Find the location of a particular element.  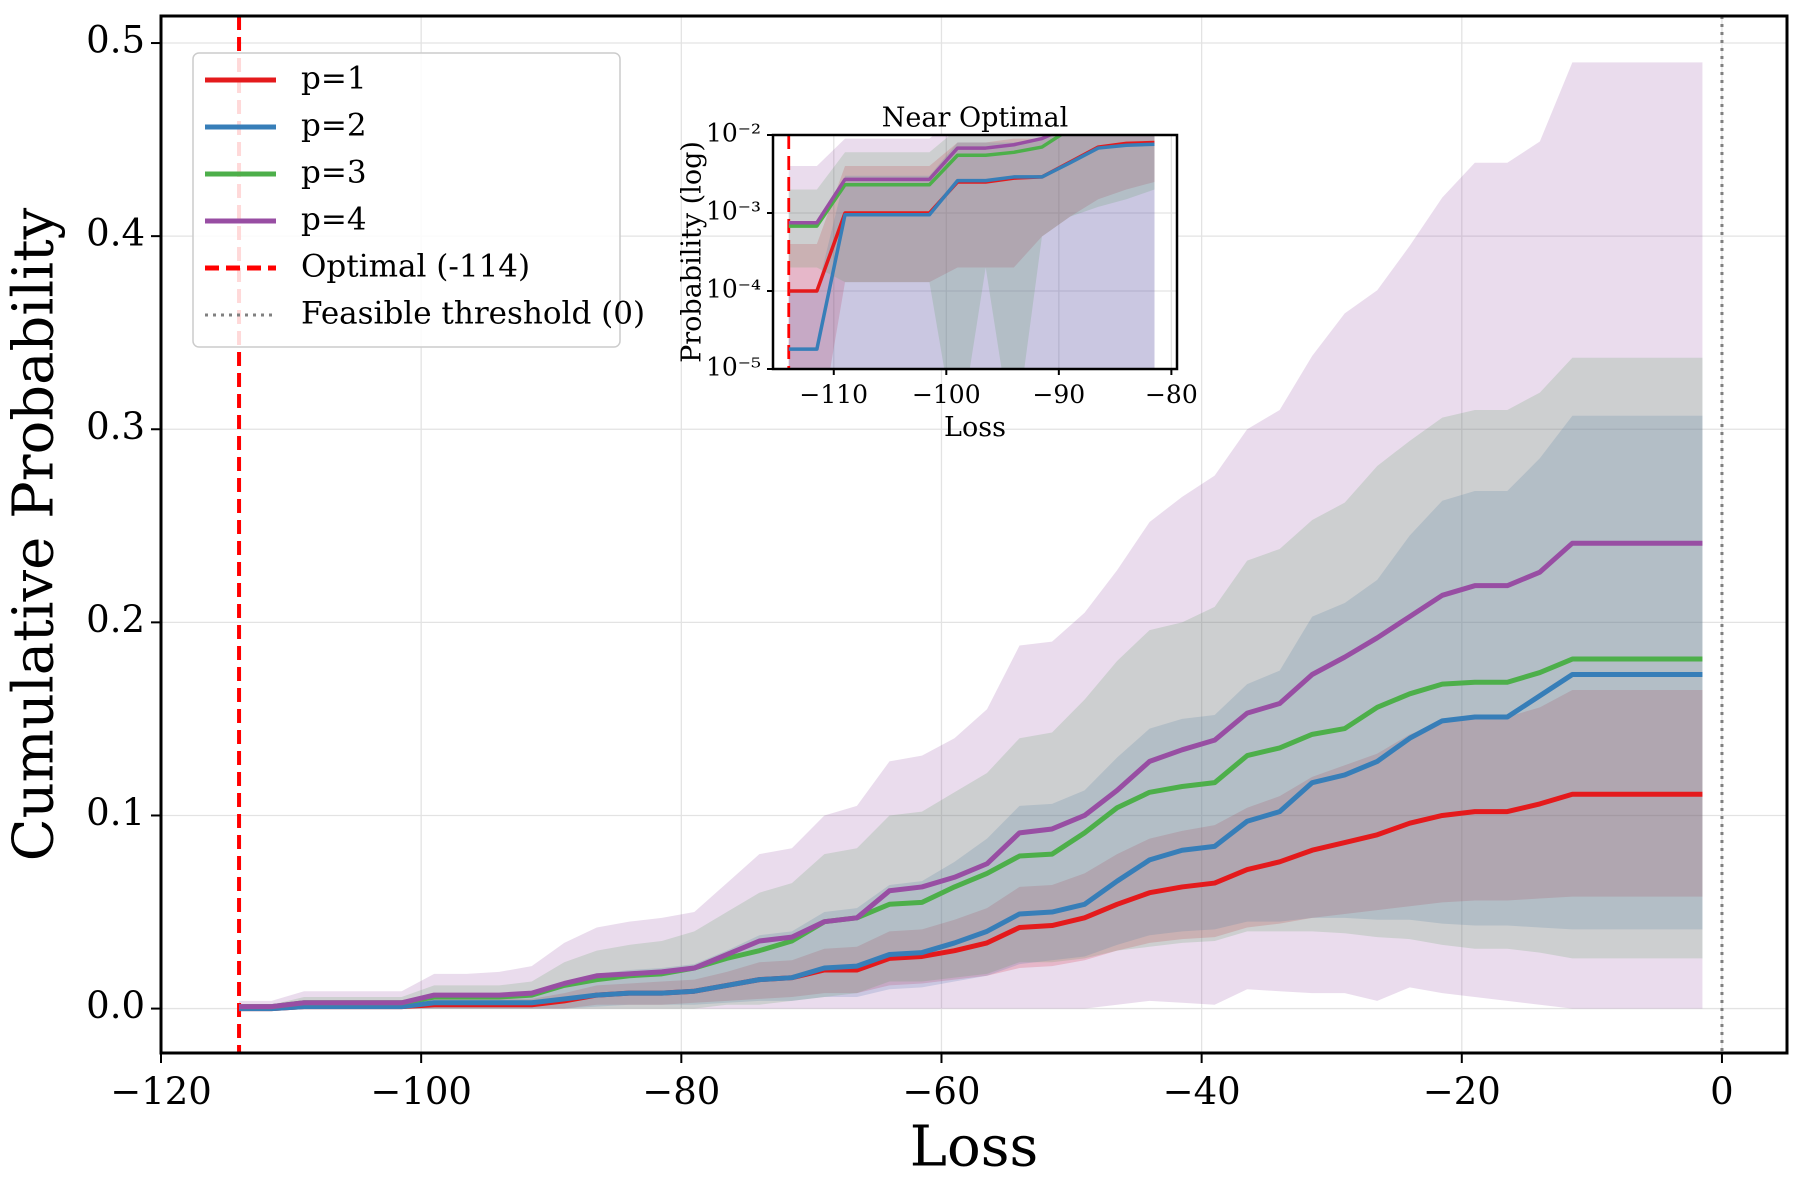

axes-frame is located at coordinates (975, 252).